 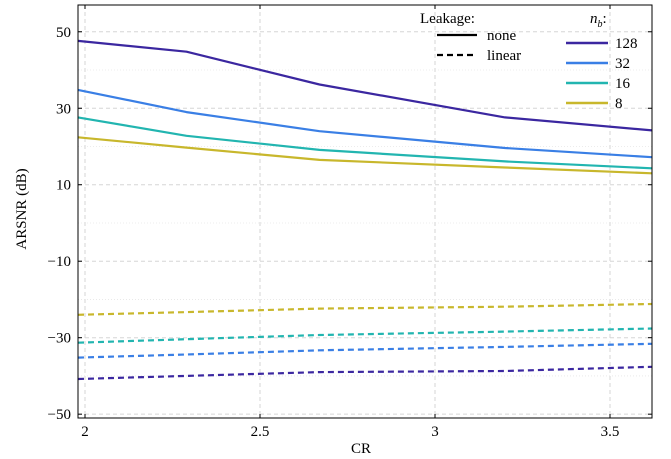 What do you see at coordinates (59, 262) in the screenshot?
I see `y-tick-label: −10` at bounding box center [59, 262].